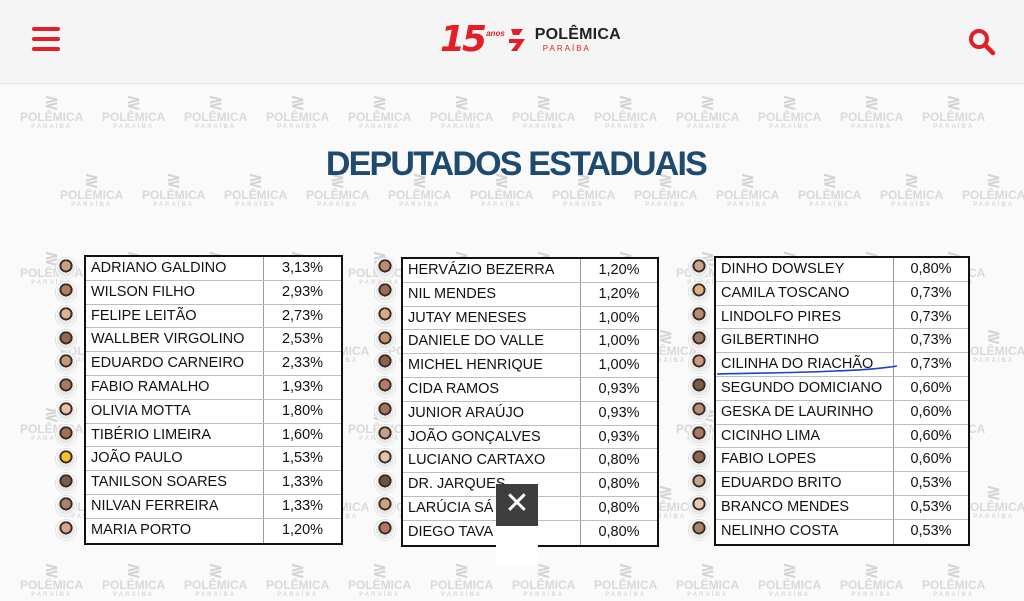  Describe the element at coordinates (805, 460) in the screenshot. I see `candidate-name: FABIO LOPES` at that location.